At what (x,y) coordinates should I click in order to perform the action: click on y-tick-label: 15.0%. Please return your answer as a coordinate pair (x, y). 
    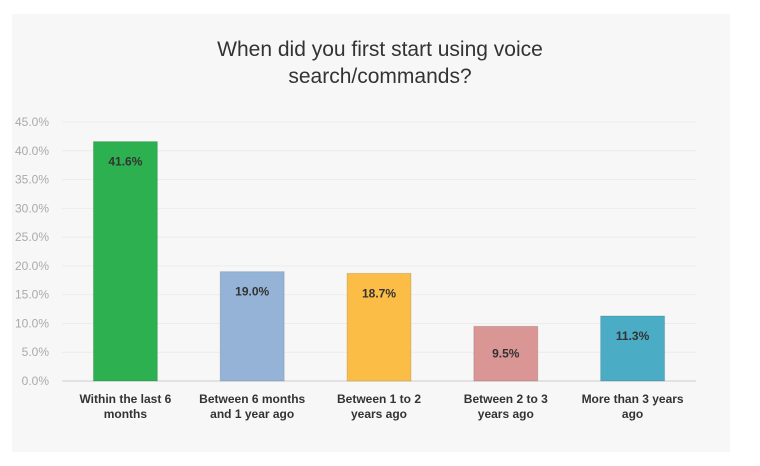
    Looking at the image, I should click on (32, 295).